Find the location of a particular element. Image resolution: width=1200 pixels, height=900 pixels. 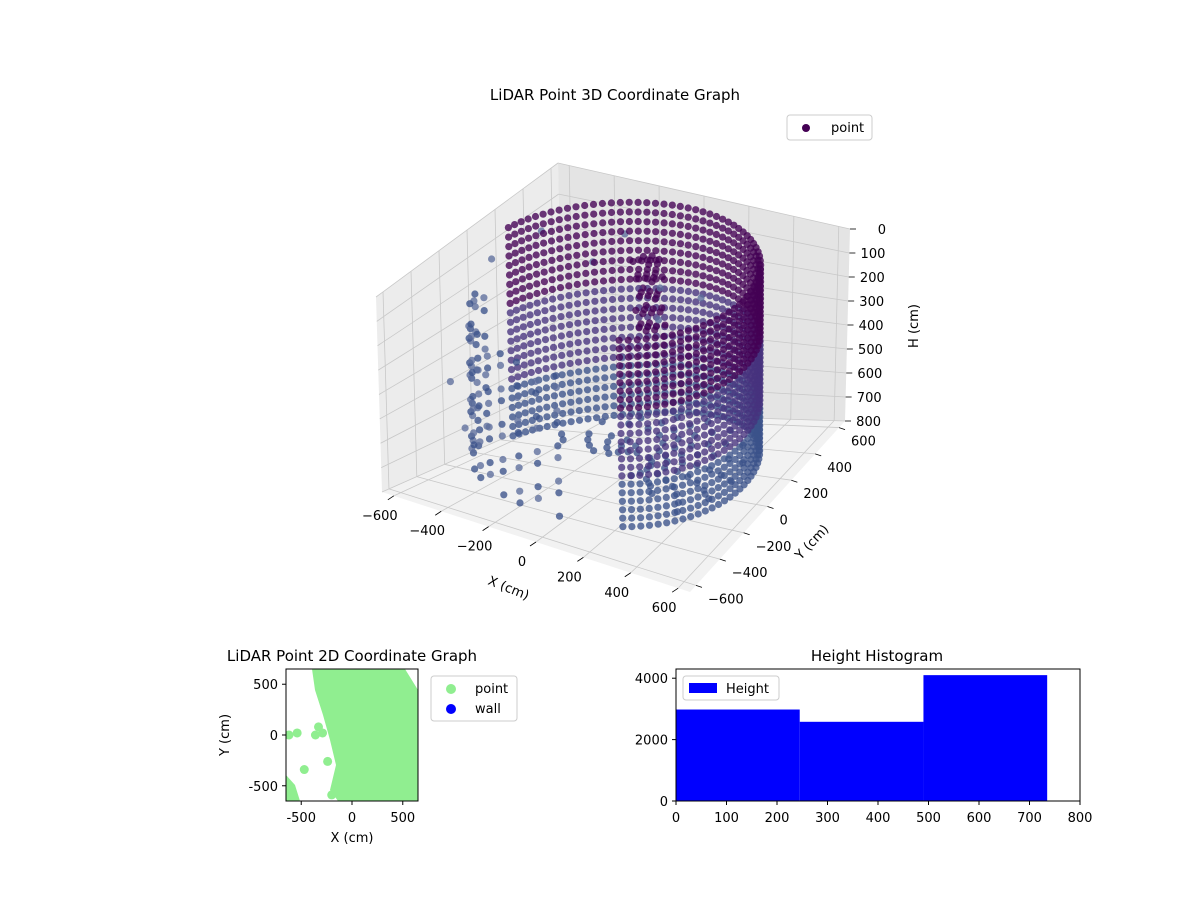

x-tick-label-hist: 0 is located at coordinates (676, 818).